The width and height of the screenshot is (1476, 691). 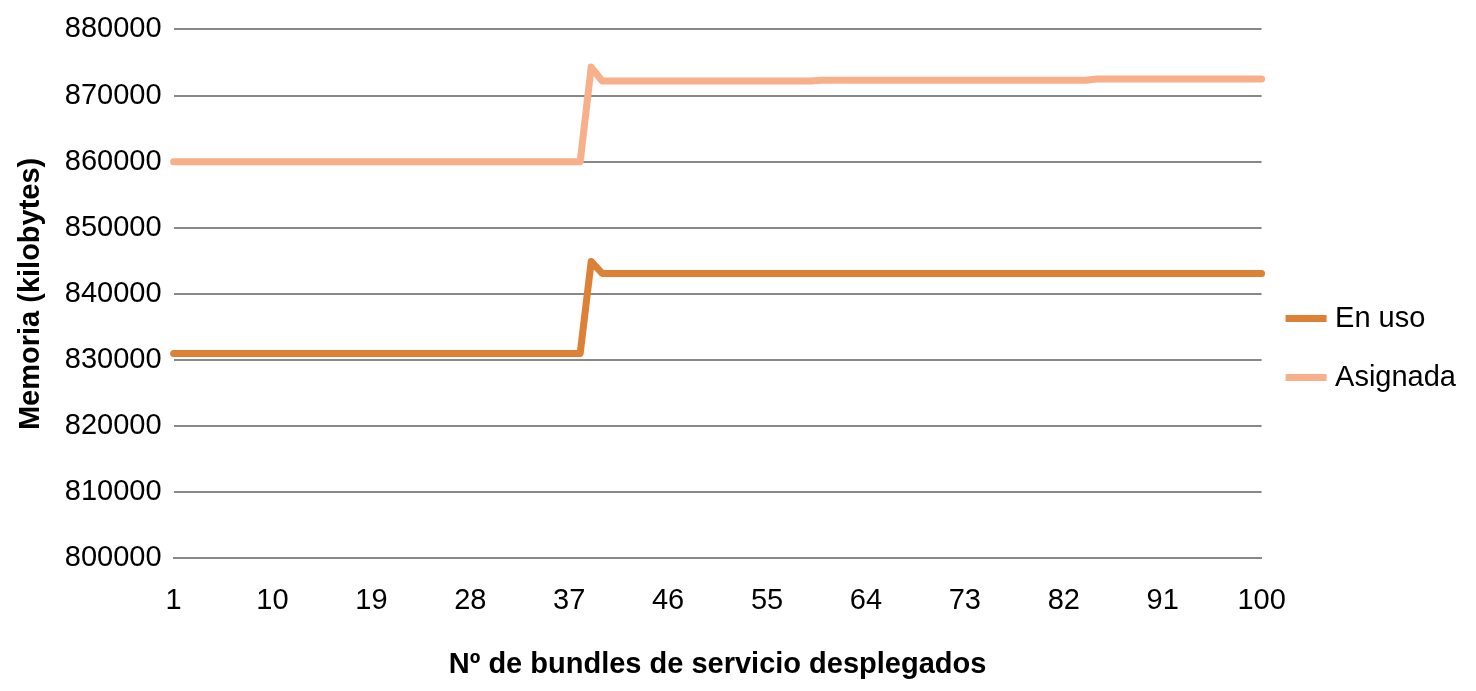 I want to click on y-tick-label: 800000, so click(x=113, y=556).